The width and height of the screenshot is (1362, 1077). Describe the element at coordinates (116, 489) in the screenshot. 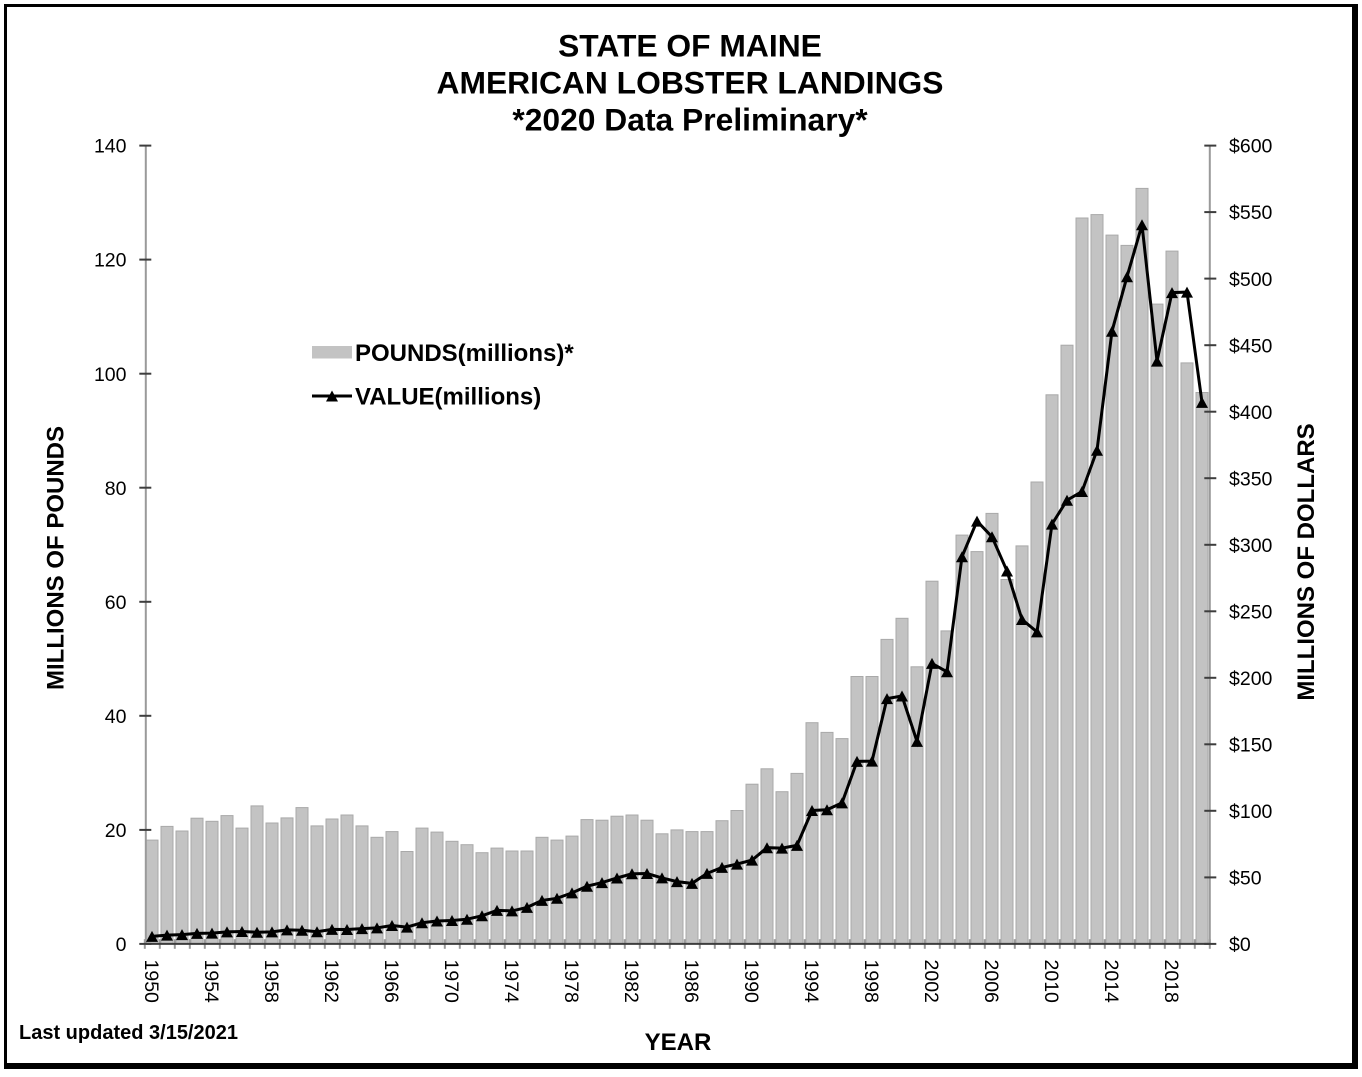

I see `svg-text: 80` at that location.